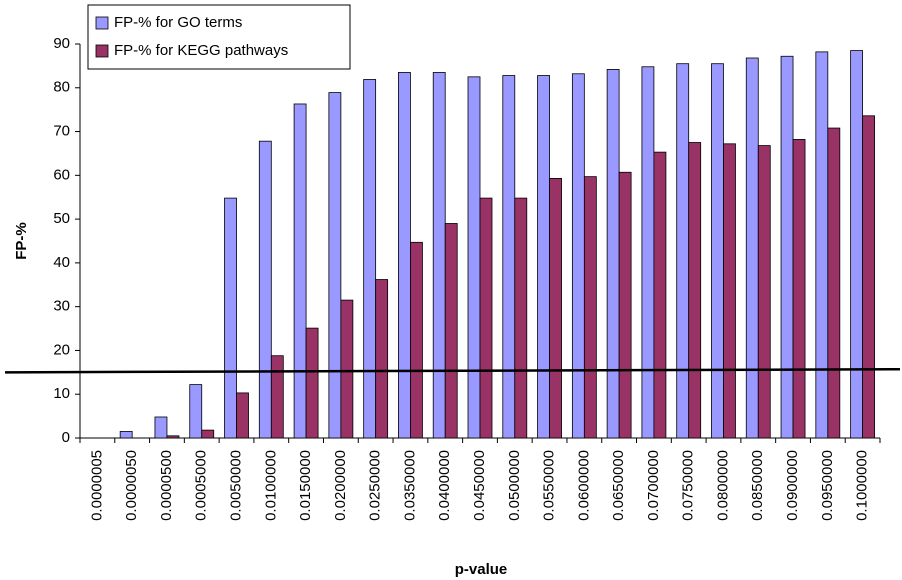 The image size is (902, 580). What do you see at coordinates (340, 485) in the screenshot?
I see `x-tick-label: 0.0200000` at bounding box center [340, 485].